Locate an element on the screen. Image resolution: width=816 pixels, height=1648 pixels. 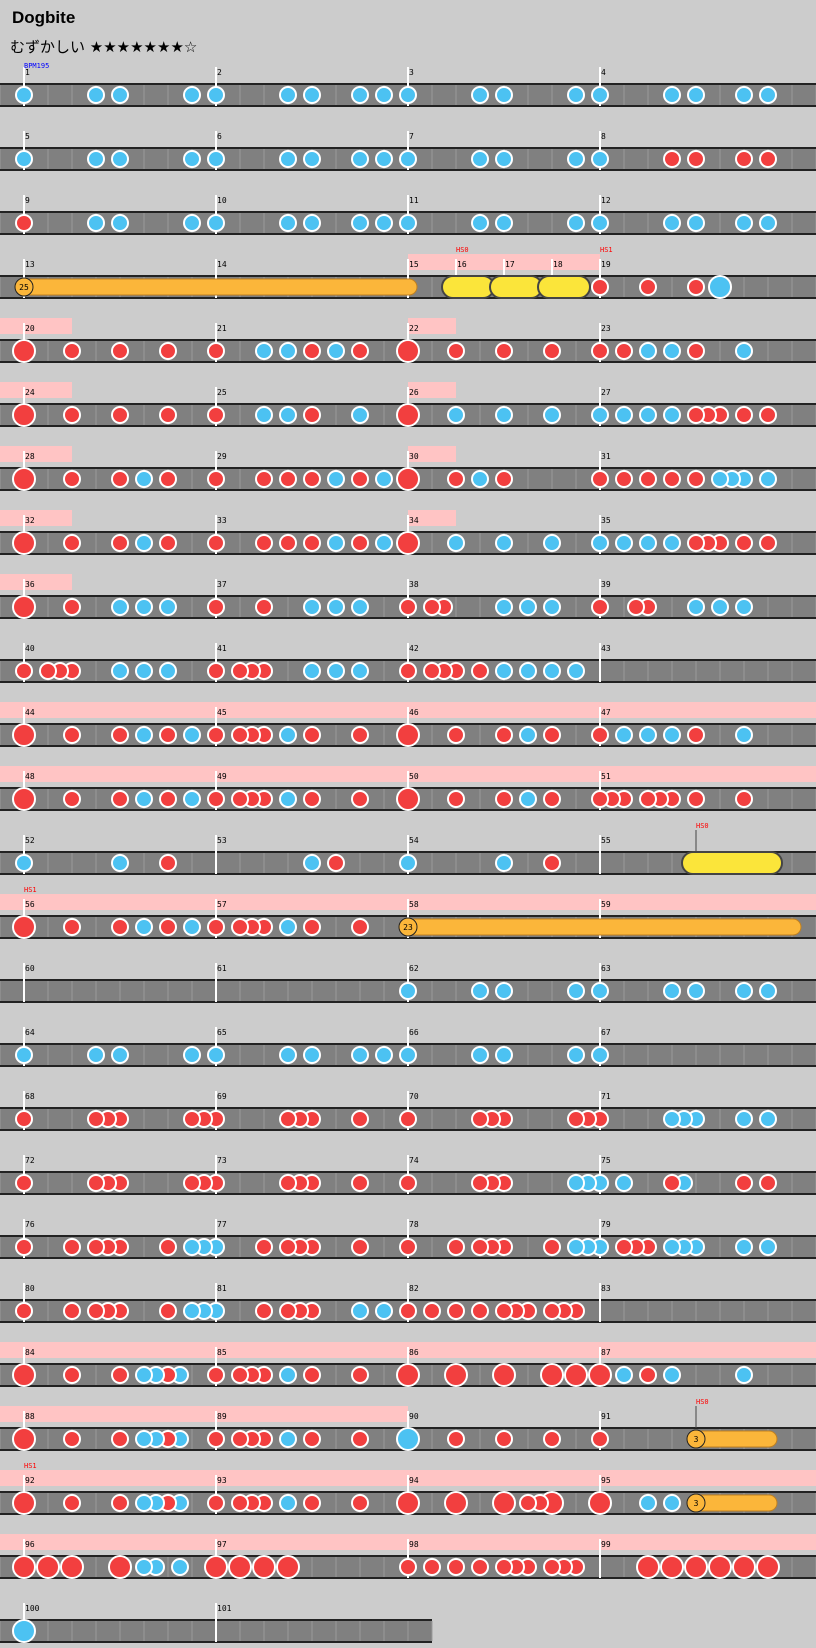
measure-number: 20 is located at coordinates (30, 328).